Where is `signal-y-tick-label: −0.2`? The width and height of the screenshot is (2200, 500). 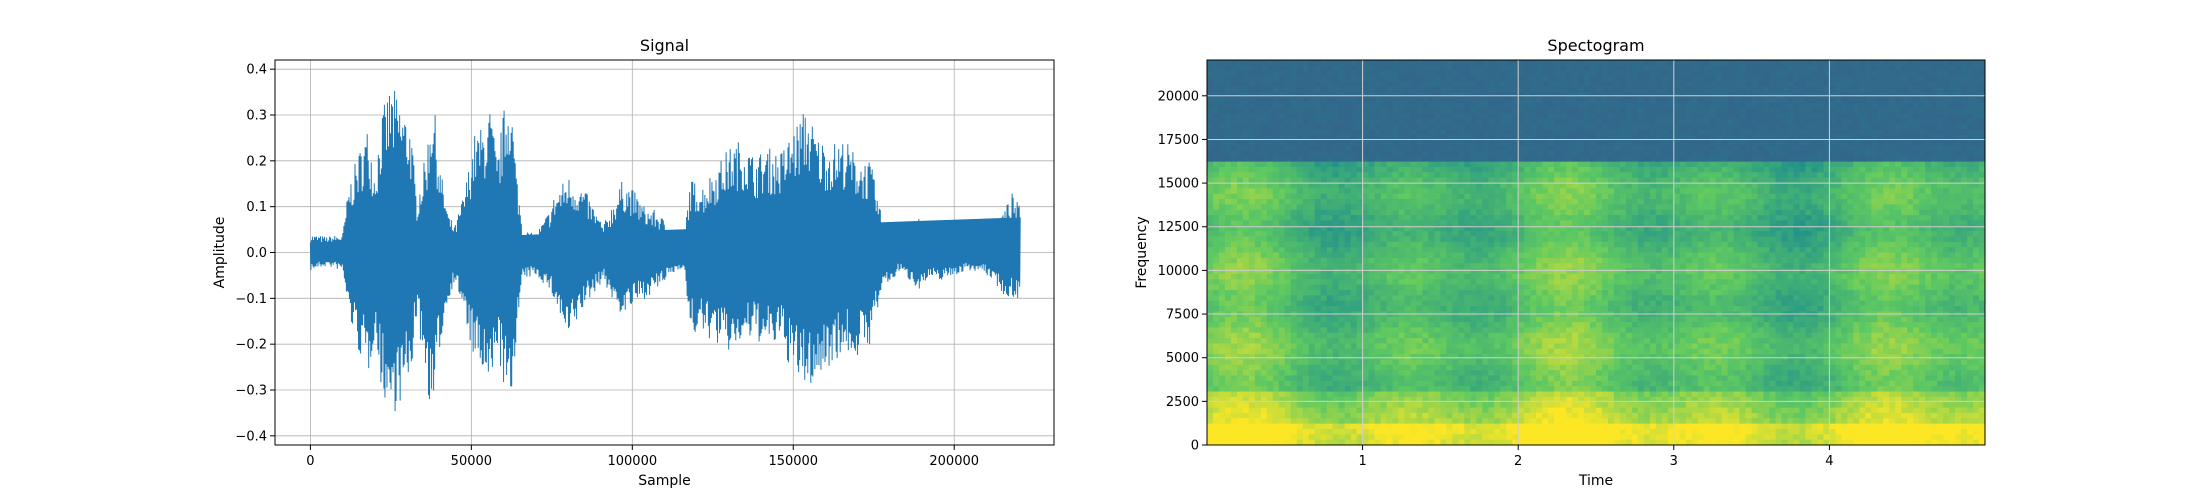
signal-y-tick-label: −0.2 is located at coordinates (251, 345).